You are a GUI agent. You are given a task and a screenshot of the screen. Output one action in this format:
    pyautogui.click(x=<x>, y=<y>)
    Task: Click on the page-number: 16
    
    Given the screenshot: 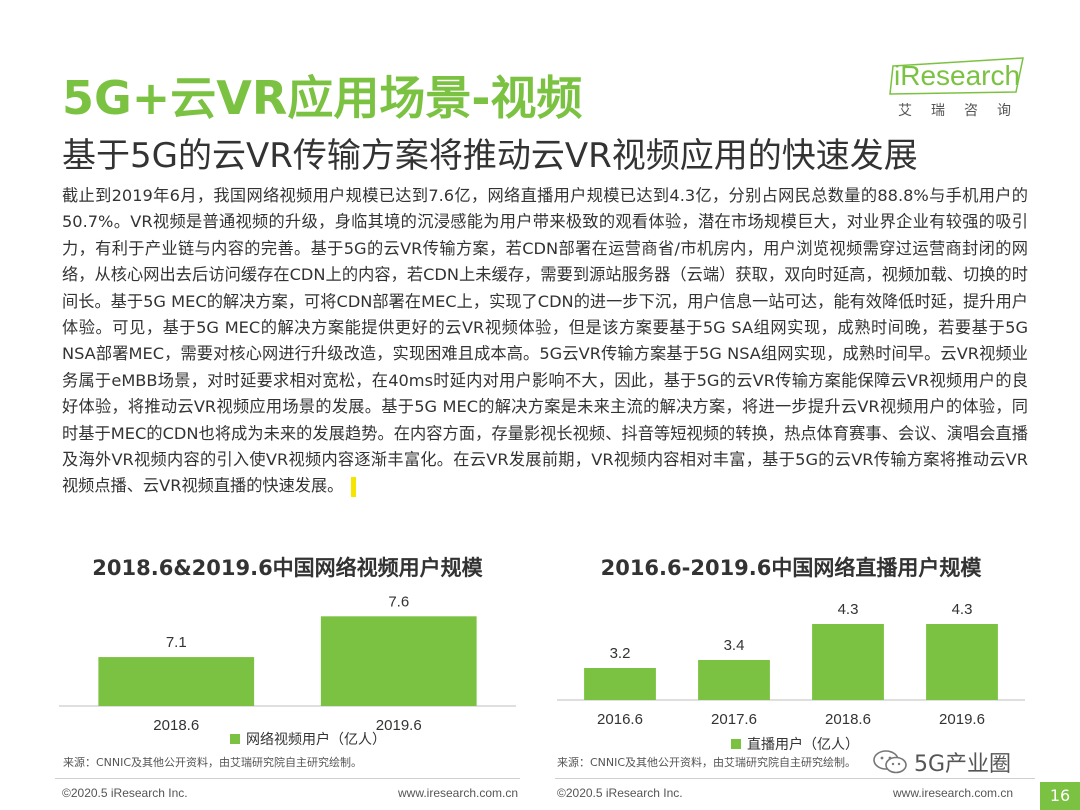 What is the action you would take?
    pyautogui.click(x=1060, y=796)
    